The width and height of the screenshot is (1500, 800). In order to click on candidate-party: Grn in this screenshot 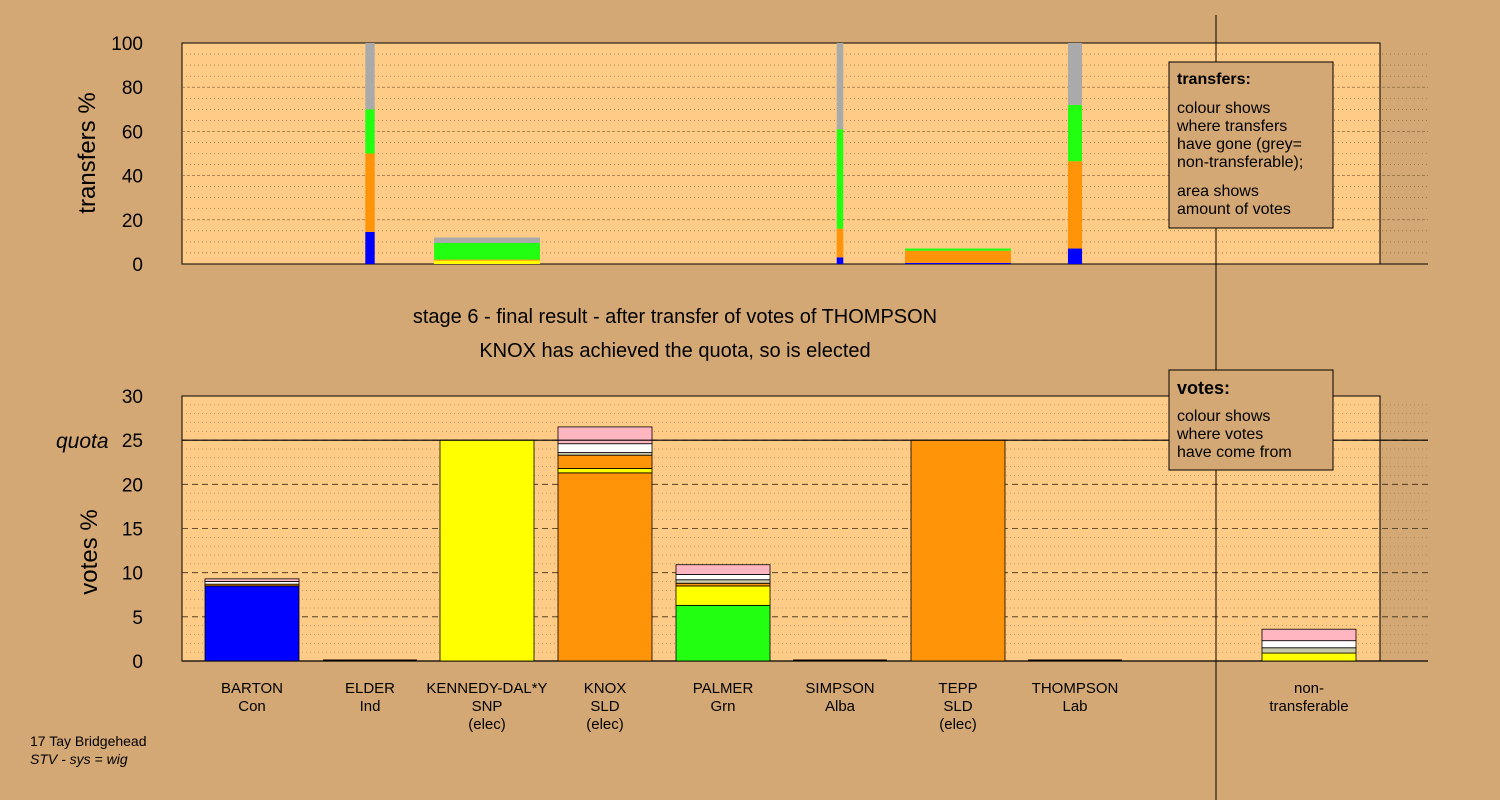, I will do `click(722, 706)`.